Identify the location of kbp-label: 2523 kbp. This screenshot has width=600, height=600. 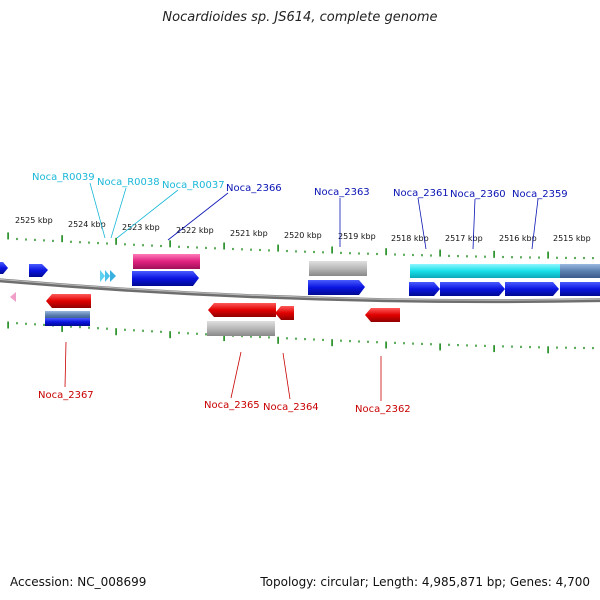
(141, 227).